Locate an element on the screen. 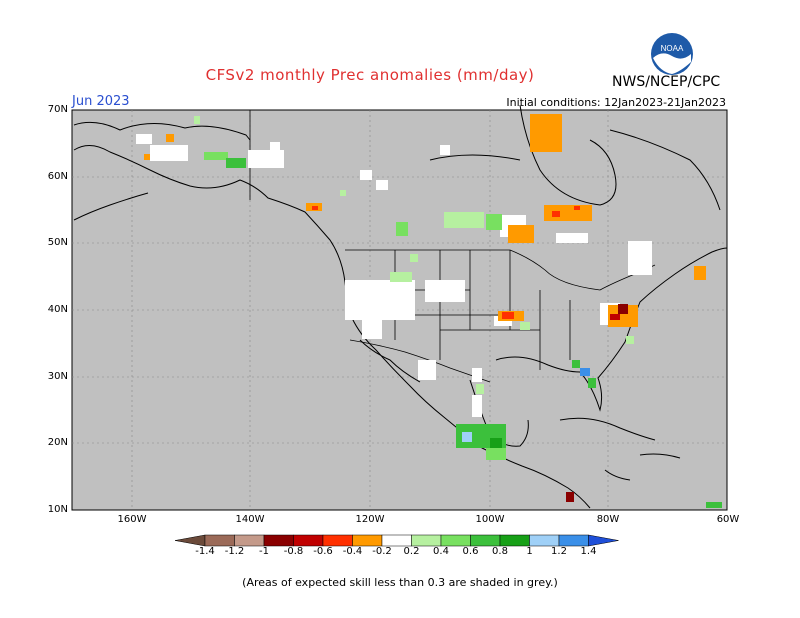  lon-label: 100W is located at coordinates (490, 519).